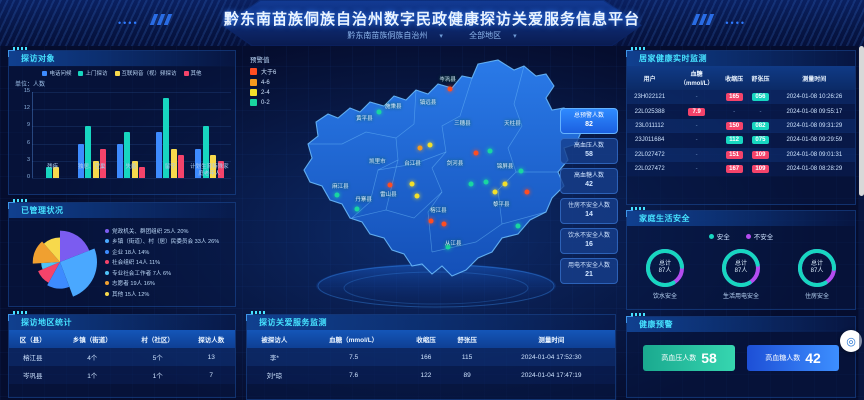 This screenshot has width=864, height=400. Describe the element at coordinates (56, 73) in the screenshot. I see `legend-item: 电话问候` at that location.